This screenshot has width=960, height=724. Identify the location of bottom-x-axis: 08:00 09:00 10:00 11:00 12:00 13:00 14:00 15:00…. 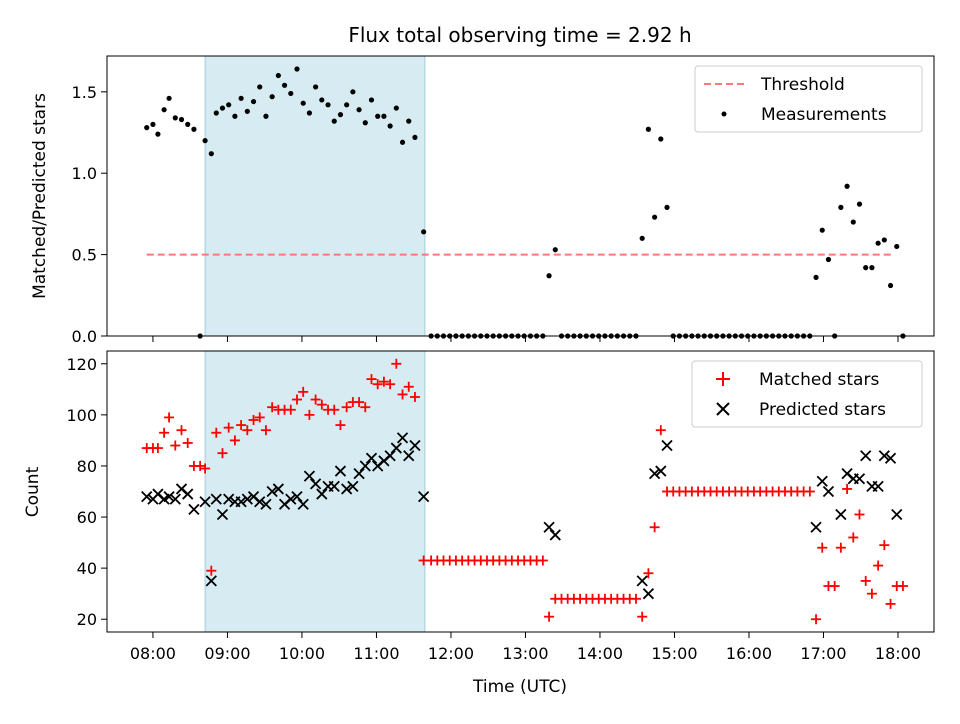
(525, 647).